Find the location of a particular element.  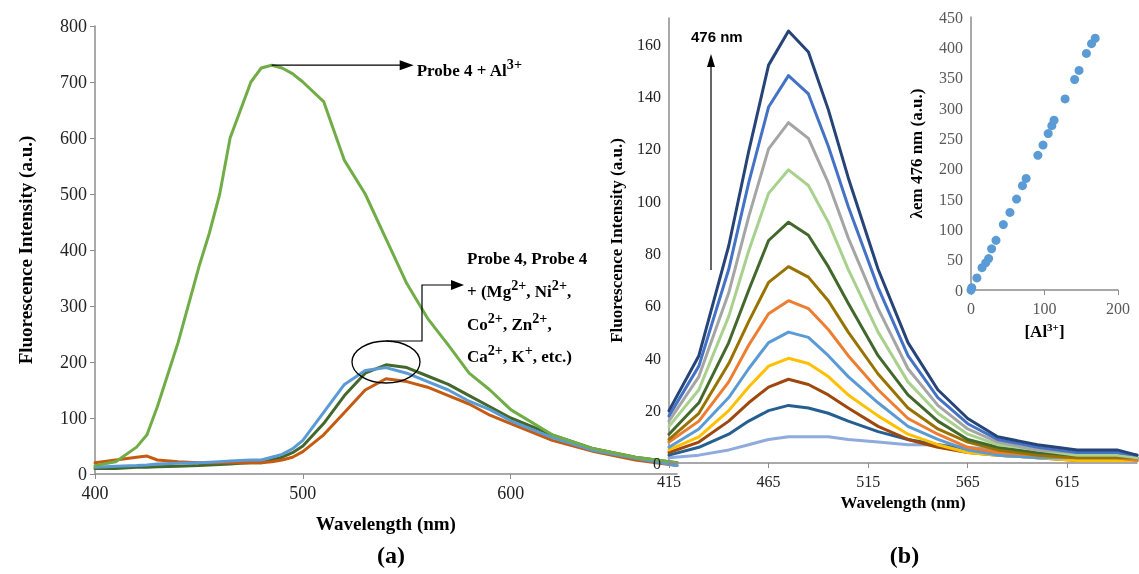

text: Probe 4, Probe 4 + (Mg$^{2+}$, Ni$^{2+}$, Co$^{2+}$, Zn$^{2+}$, Ca$^{2+}$, K$^{+}$, etc.) is located at coordinates (527, 307).